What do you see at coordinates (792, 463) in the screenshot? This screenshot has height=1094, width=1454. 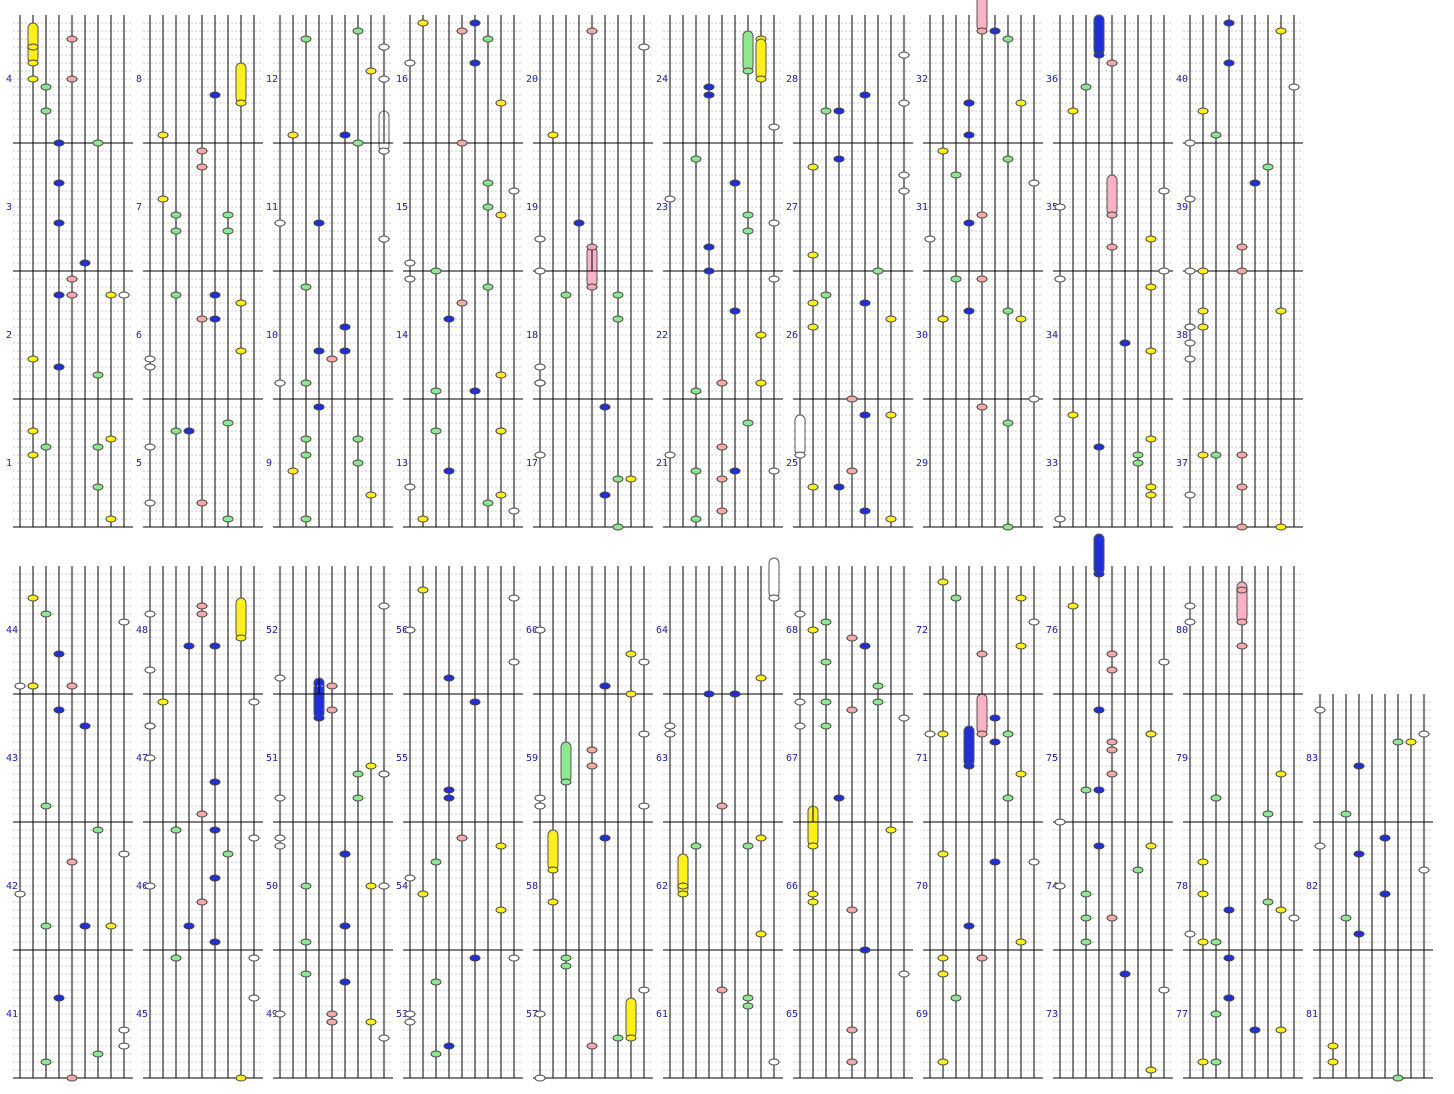 I see `measure-number: 25` at bounding box center [792, 463].